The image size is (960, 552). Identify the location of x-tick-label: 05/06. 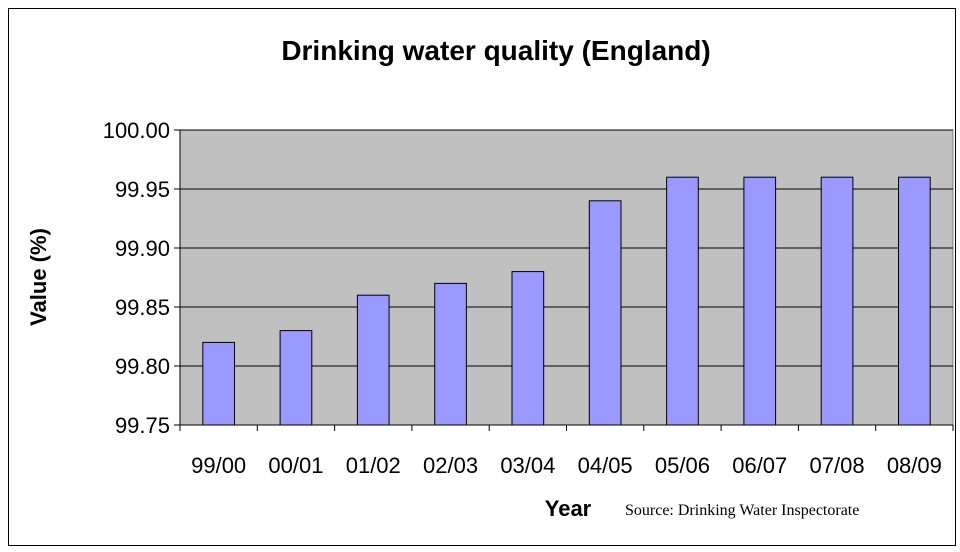
(682, 465).